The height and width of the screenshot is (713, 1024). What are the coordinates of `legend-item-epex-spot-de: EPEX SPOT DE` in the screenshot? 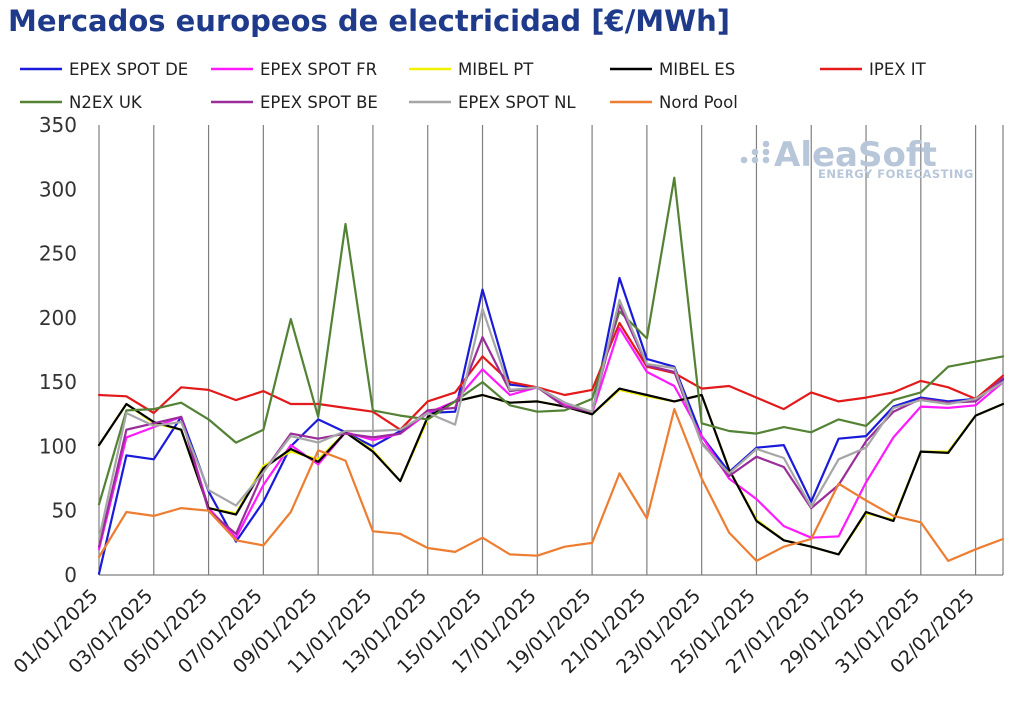 It's located at (104, 69).